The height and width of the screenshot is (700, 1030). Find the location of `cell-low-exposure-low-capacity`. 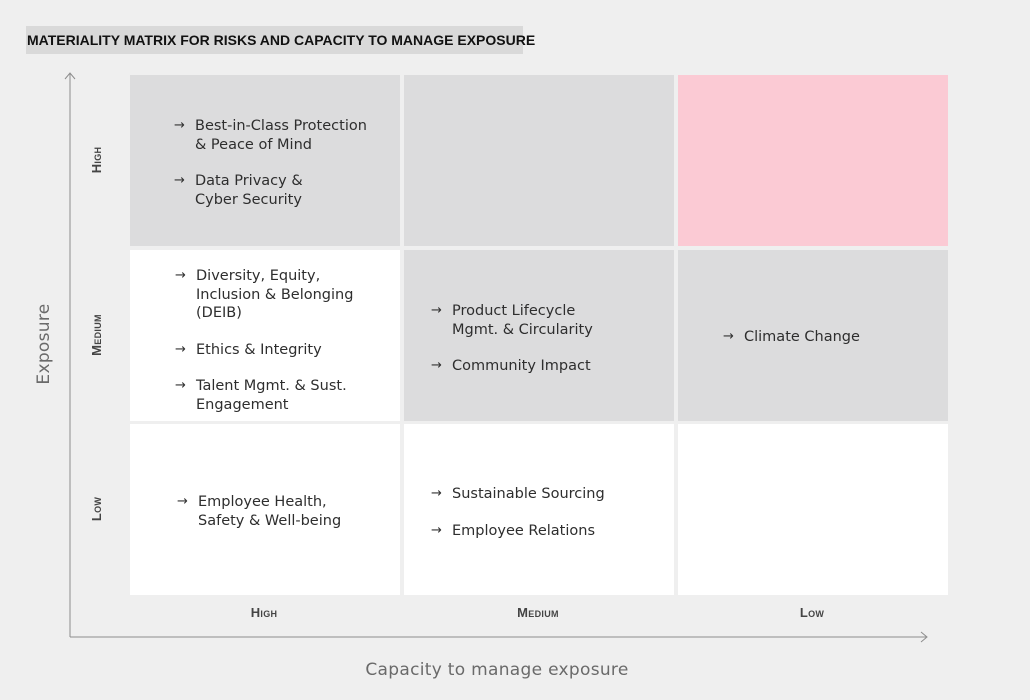

cell-low-exposure-low-capacity is located at coordinates (813, 509).